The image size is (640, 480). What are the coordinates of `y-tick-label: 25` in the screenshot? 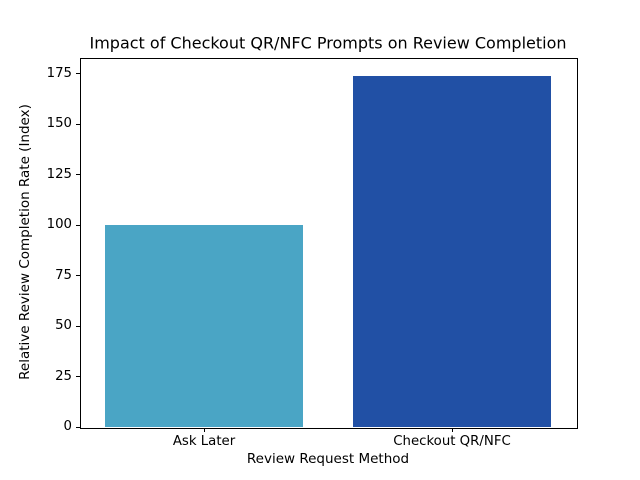 It's located at (63, 376).